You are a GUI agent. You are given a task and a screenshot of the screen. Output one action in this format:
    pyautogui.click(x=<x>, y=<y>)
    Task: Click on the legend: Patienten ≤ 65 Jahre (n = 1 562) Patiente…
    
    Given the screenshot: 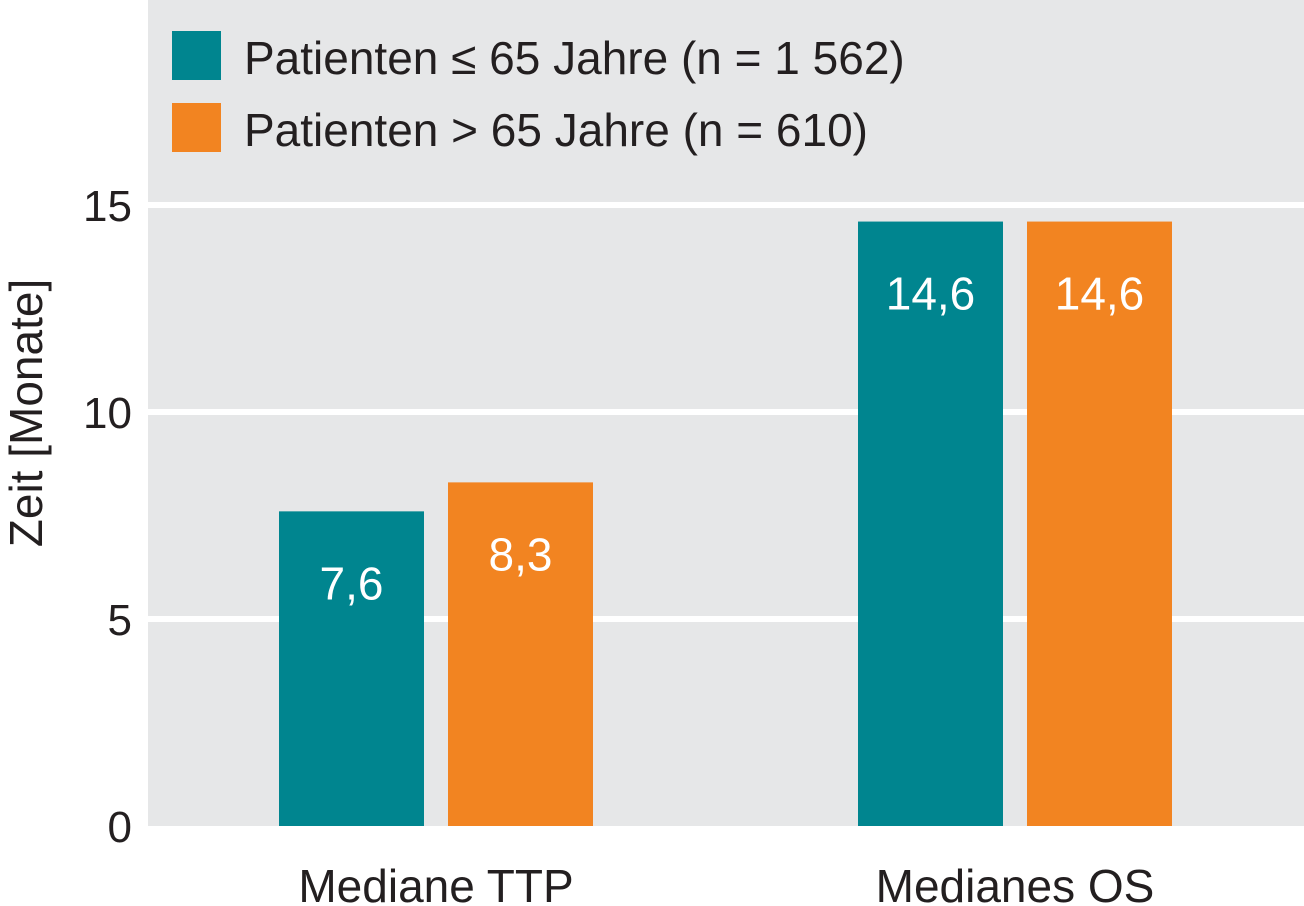 What is the action you would take?
    pyautogui.click(x=538, y=93)
    